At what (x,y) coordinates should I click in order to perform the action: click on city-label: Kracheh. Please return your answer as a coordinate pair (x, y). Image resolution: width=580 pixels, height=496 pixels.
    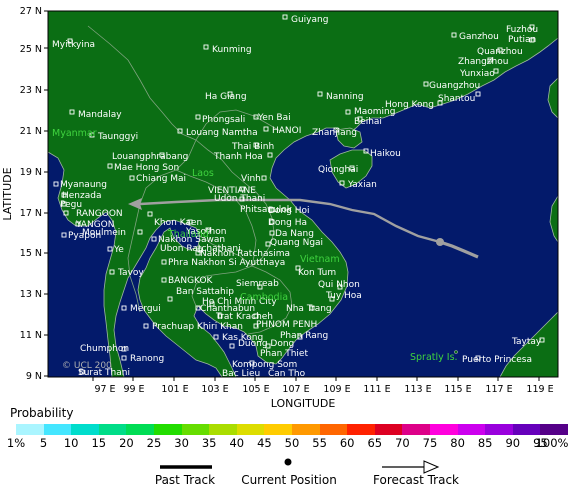
    Looking at the image, I should click on (254, 317).